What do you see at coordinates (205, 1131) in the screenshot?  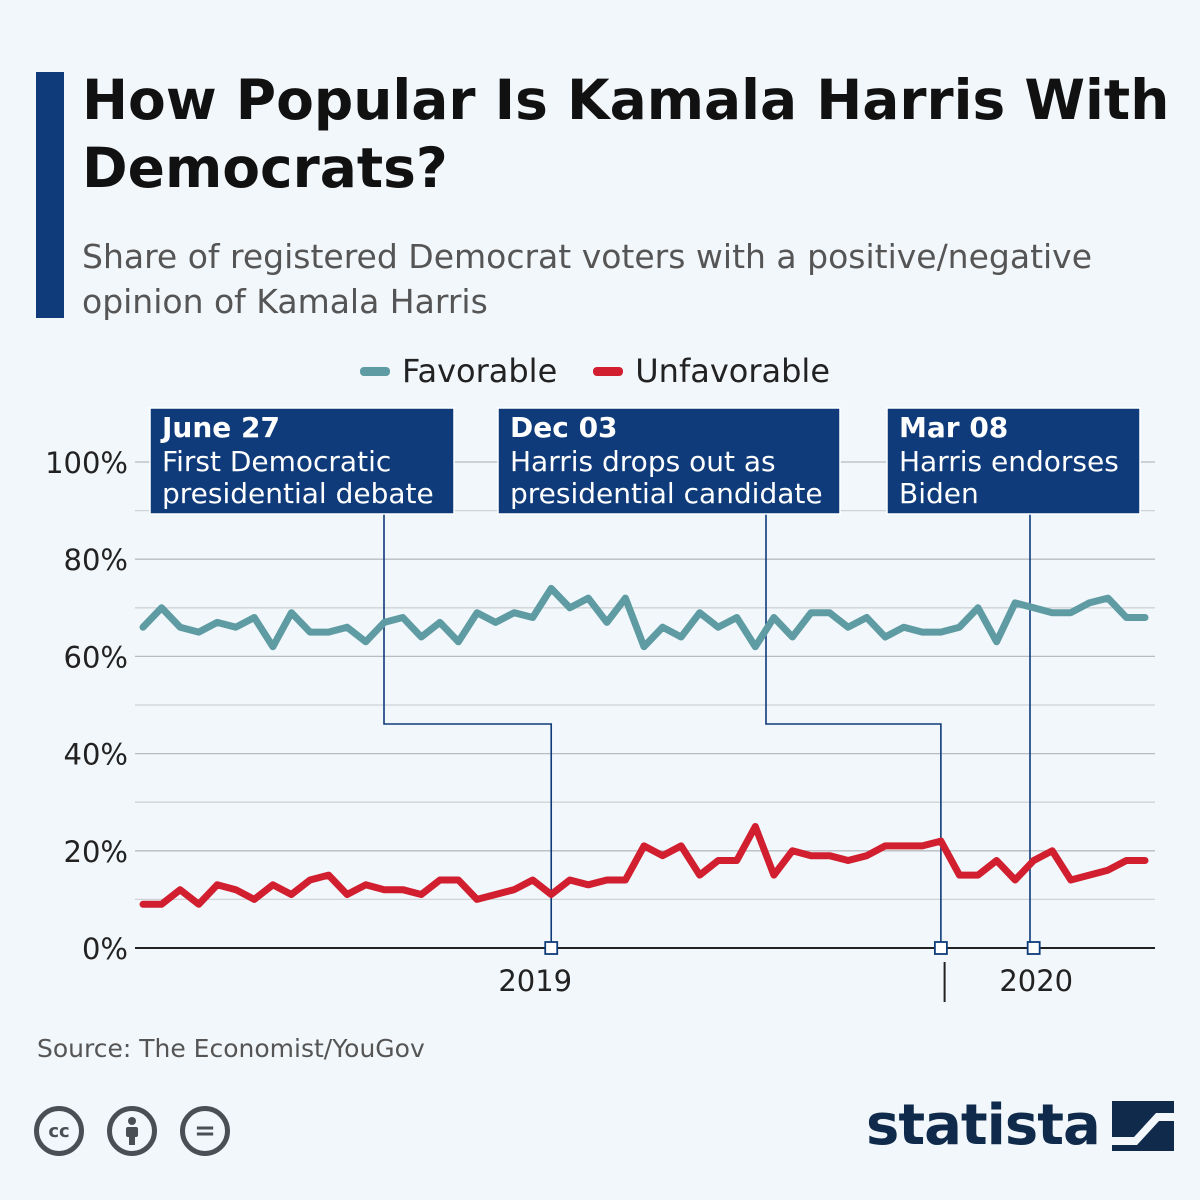 I see `no-derivatives-icon: =` at bounding box center [205, 1131].